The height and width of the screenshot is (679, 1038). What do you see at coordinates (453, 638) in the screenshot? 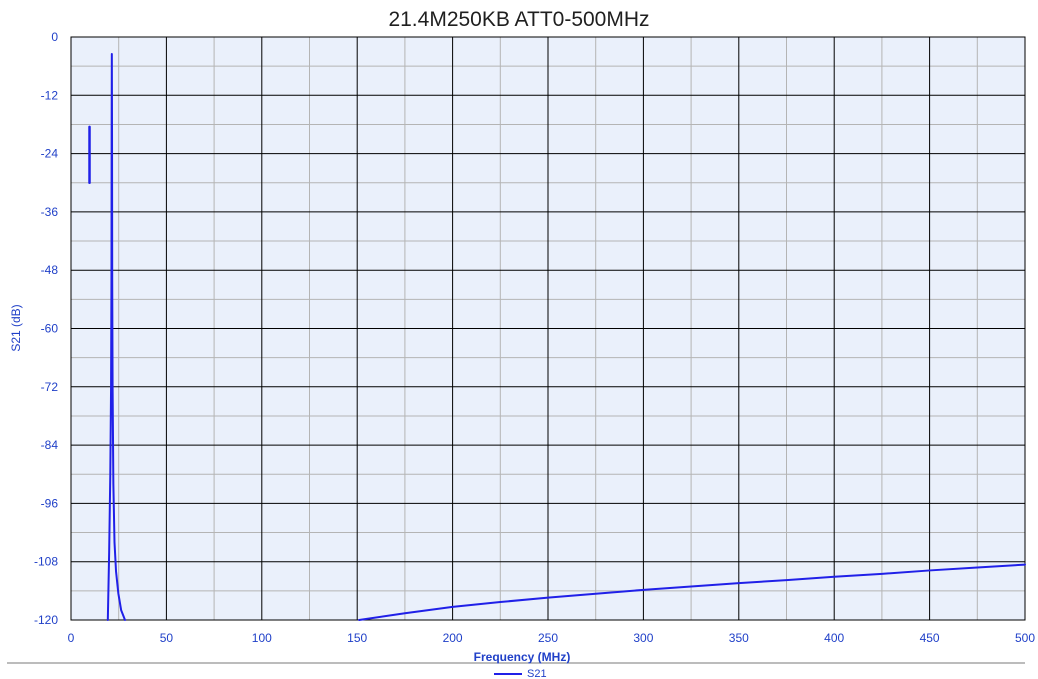
I see `x-tick-label: 200` at bounding box center [453, 638].